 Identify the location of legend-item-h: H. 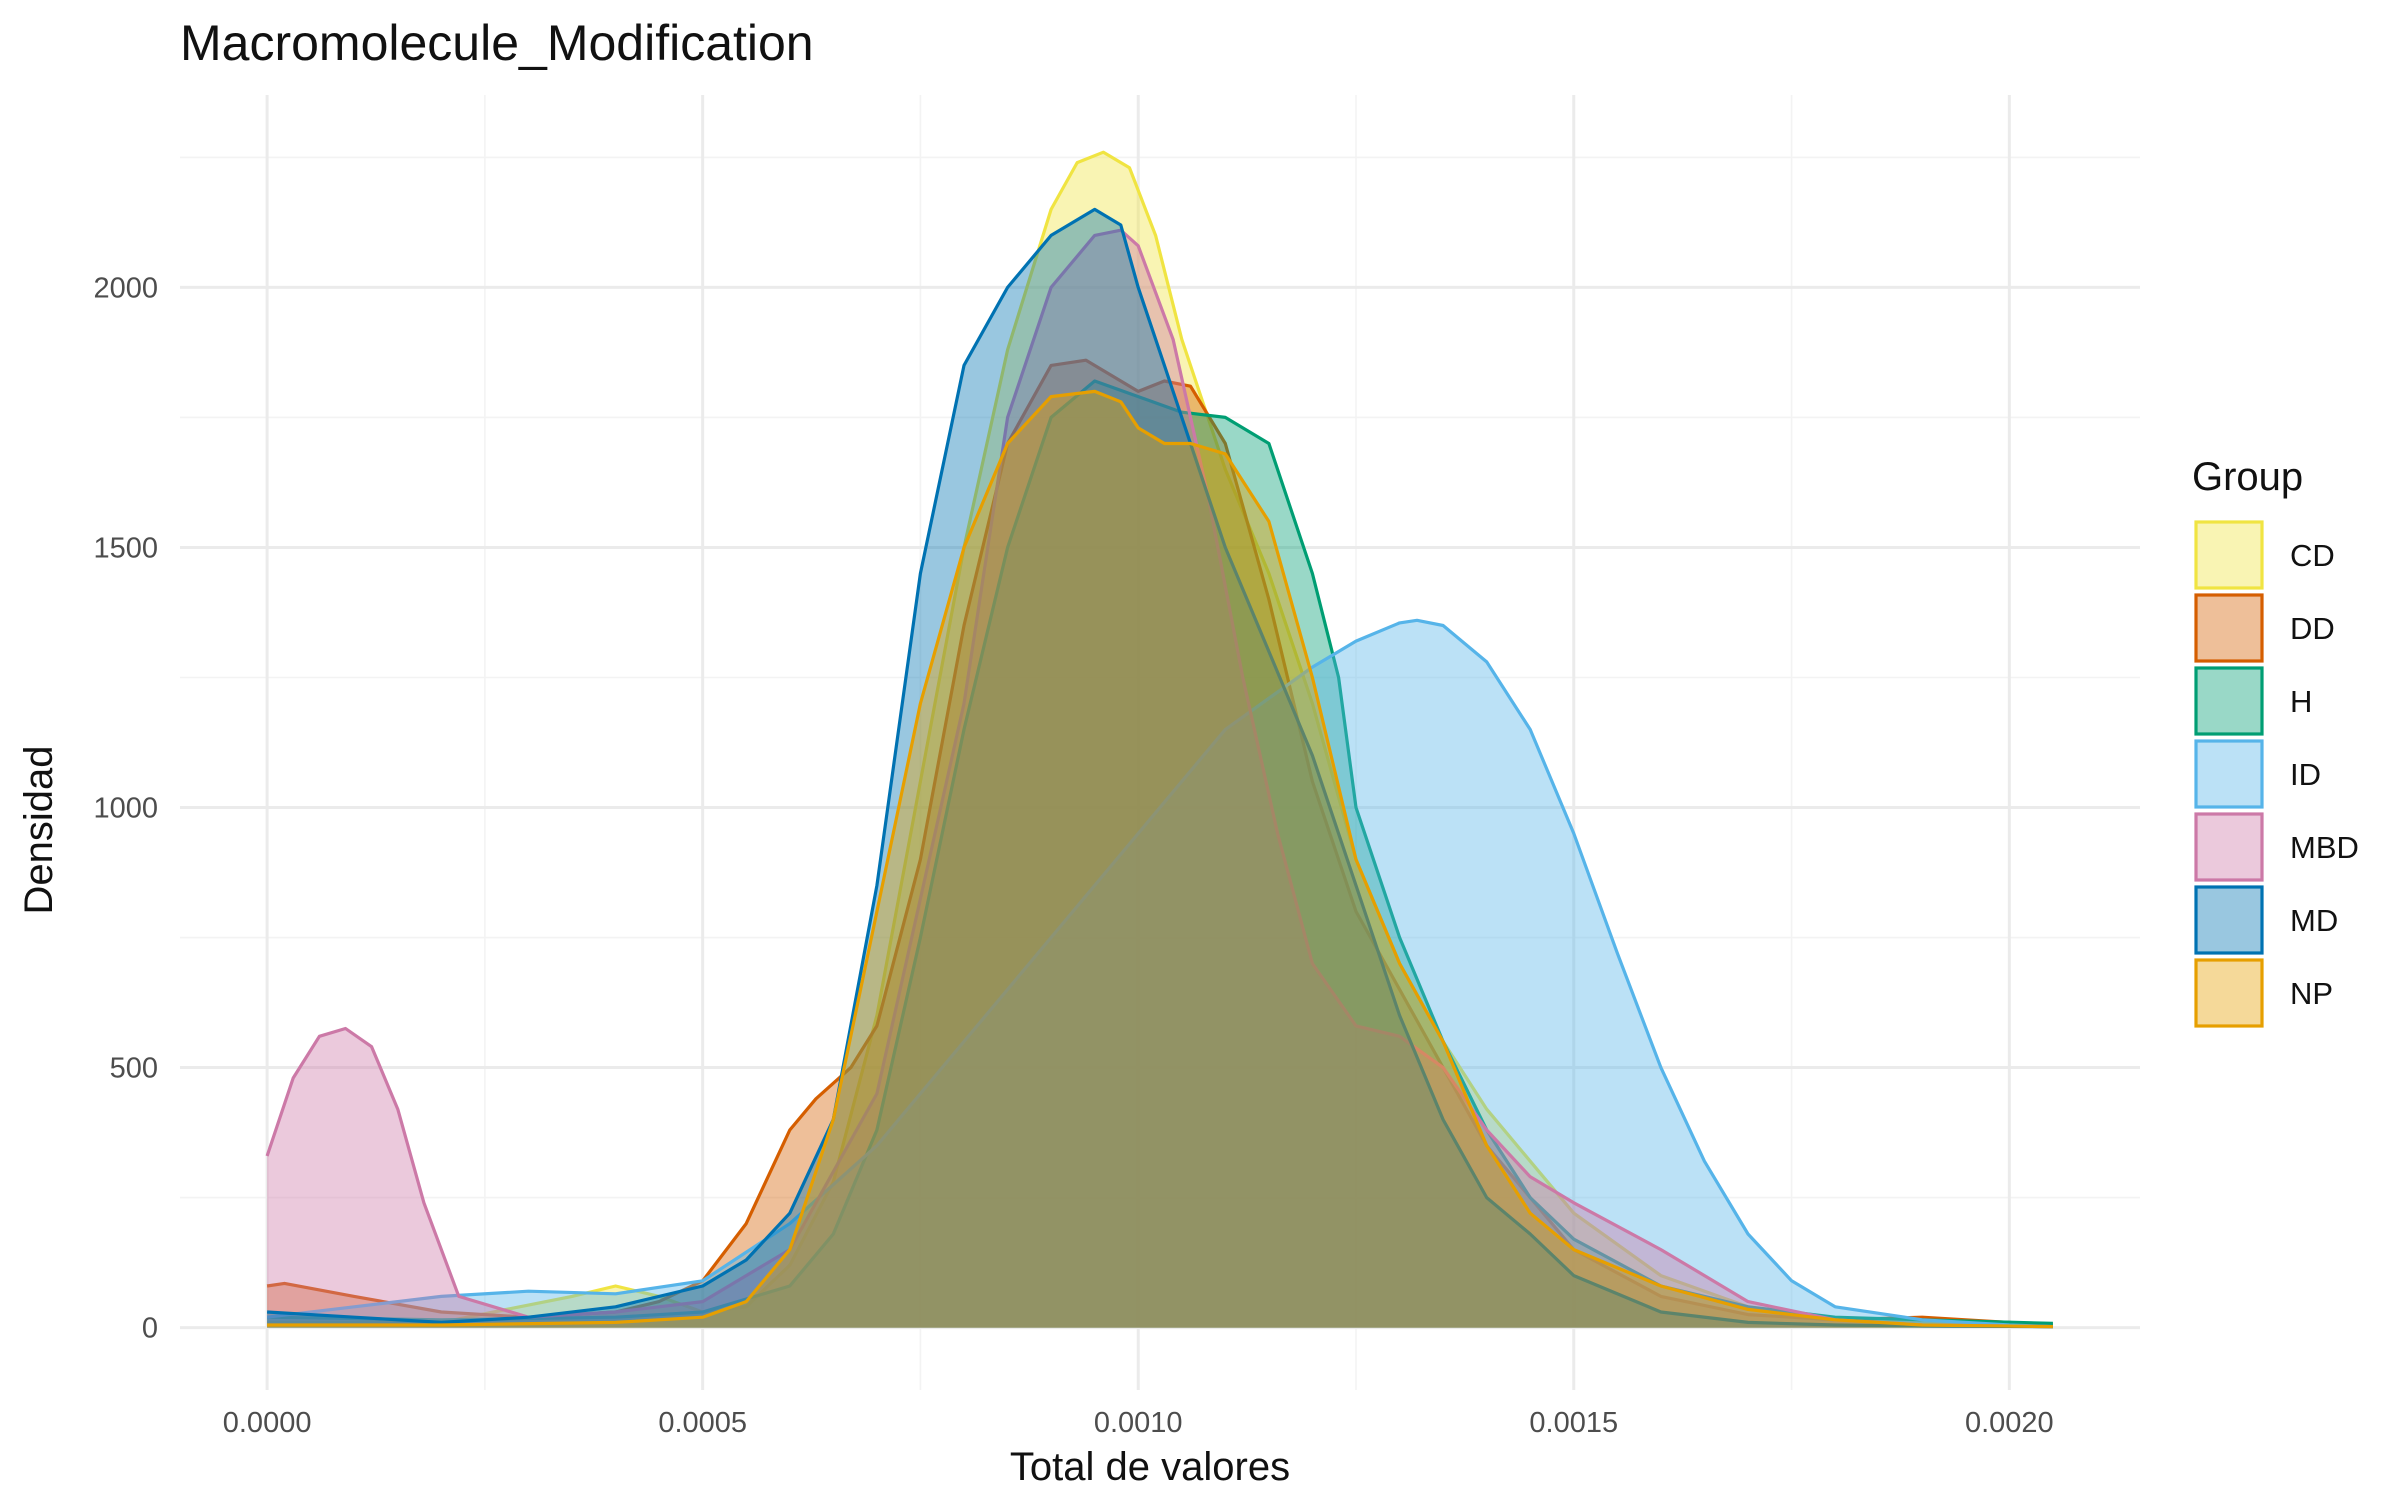
(2253, 701).